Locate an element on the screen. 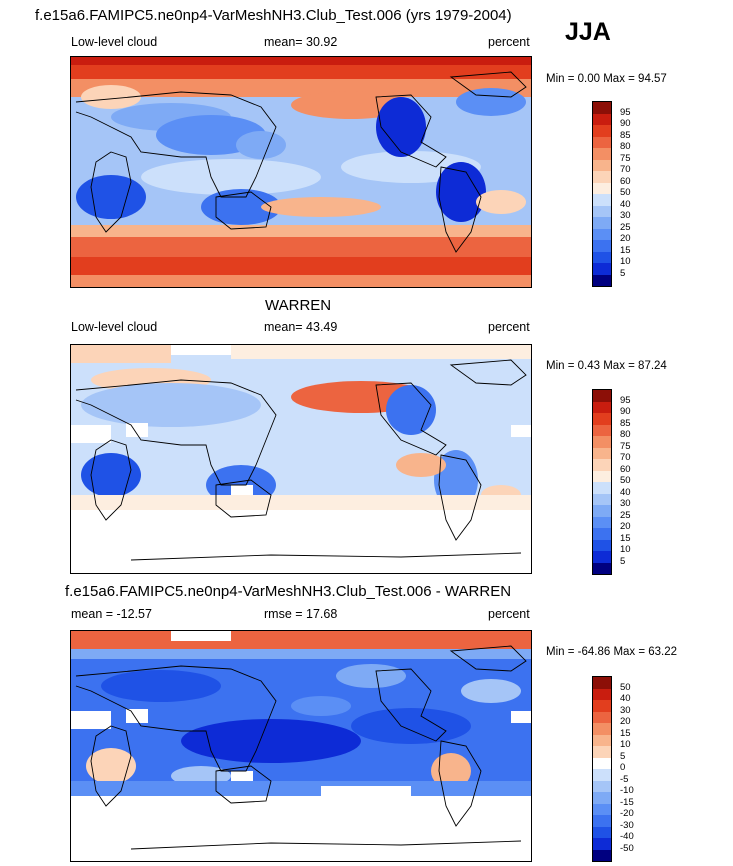 The width and height of the screenshot is (733, 866). panel-2-variable-label: Low-level cloud is located at coordinates (114, 327).